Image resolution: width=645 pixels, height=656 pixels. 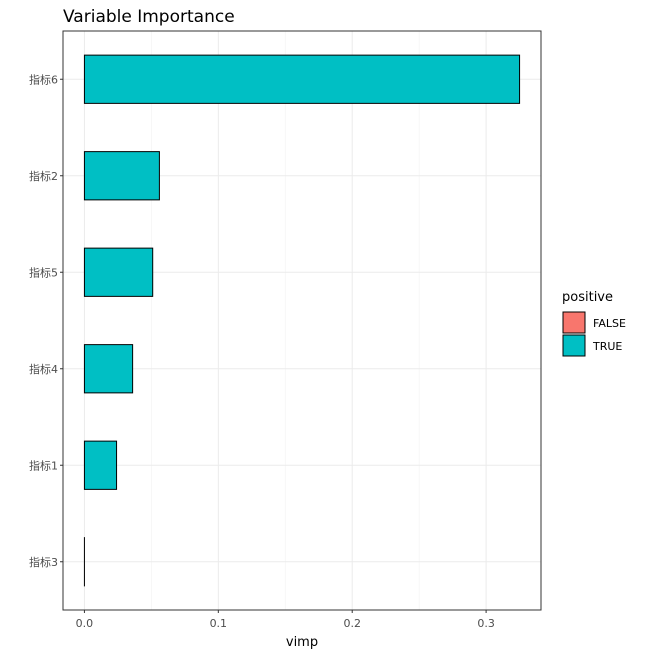 What do you see at coordinates (85, 623) in the screenshot?
I see `x-tick-label: 0.0` at bounding box center [85, 623].